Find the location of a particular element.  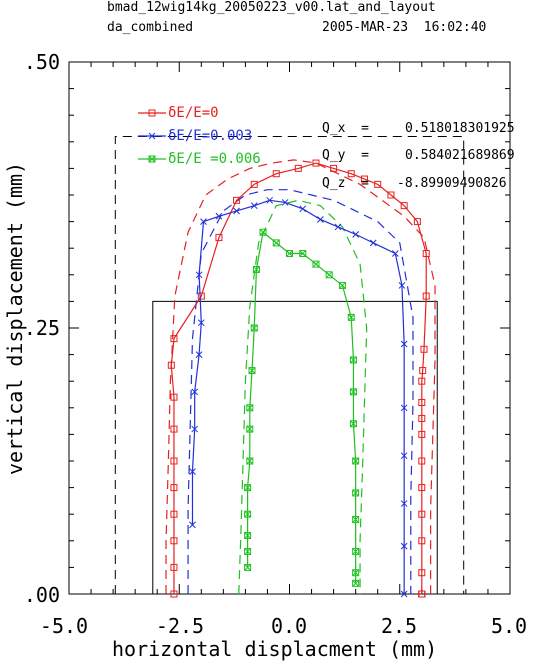

y-tick-label-0: .00 is located at coordinates (41, 595).